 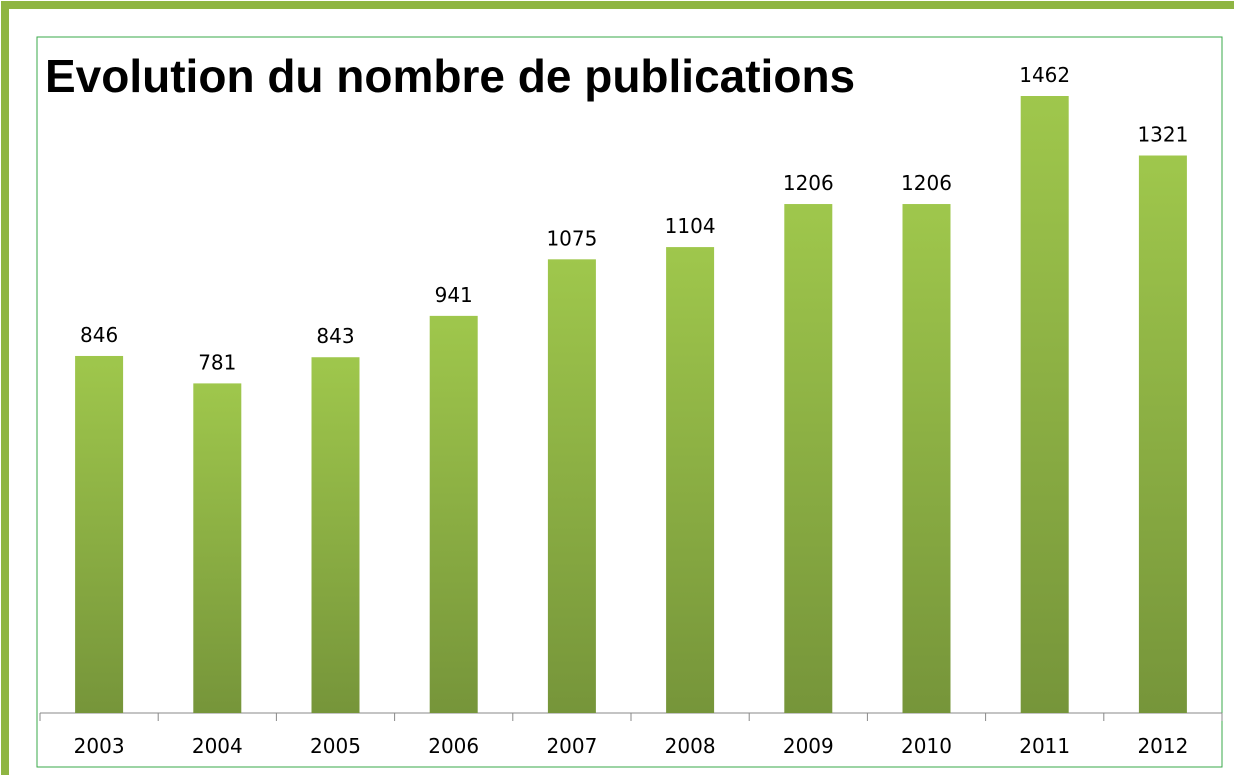 I want to click on x-tick-label: 2006, so click(x=453, y=746).